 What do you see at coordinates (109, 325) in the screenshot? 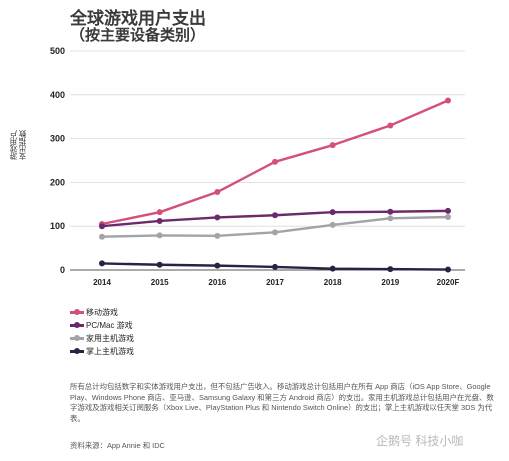
I see `legend-label-pc: PC/Mac 游戏` at bounding box center [109, 325].